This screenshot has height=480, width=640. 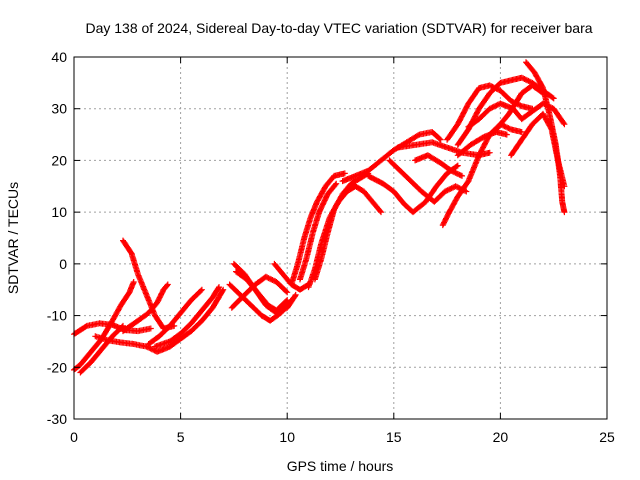 I want to click on y-tick-label: 40, so click(x=59, y=57).